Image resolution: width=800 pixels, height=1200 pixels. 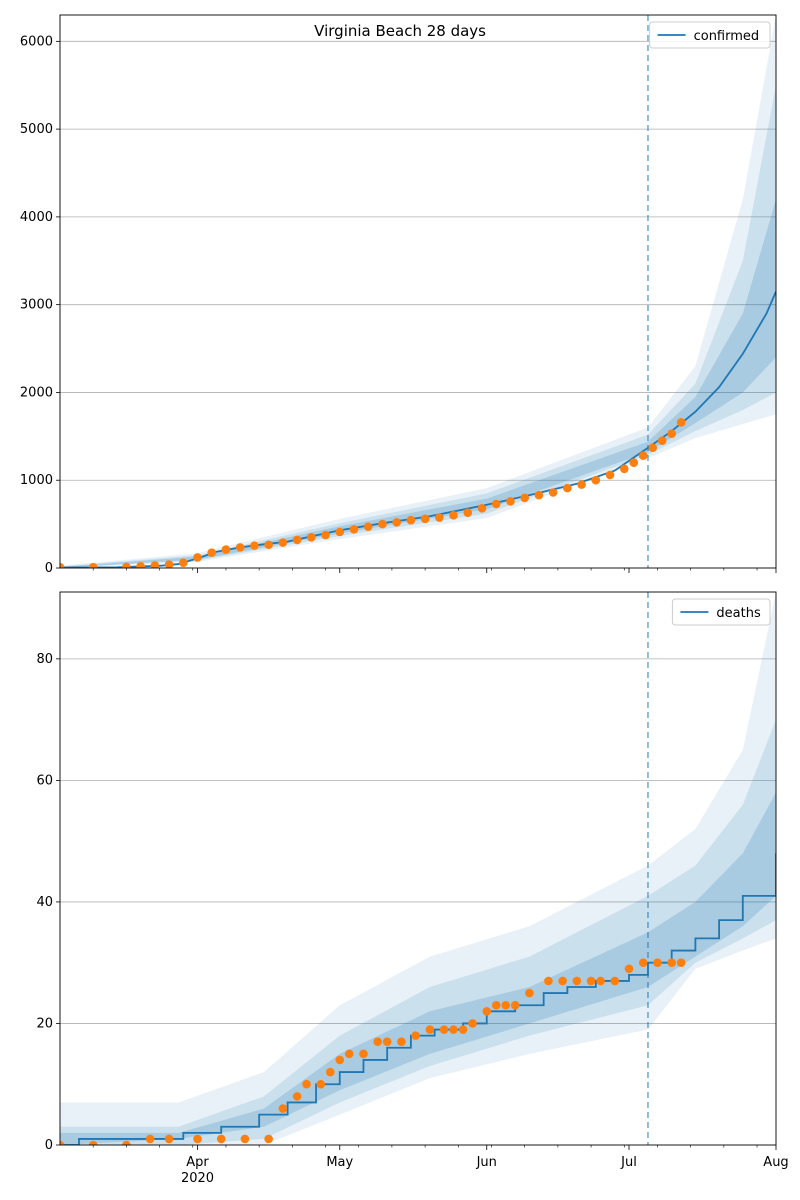 What do you see at coordinates (486, 1162) in the screenshot?
I see `x-tick-label: Jun` at bounding box center [486, 1162].